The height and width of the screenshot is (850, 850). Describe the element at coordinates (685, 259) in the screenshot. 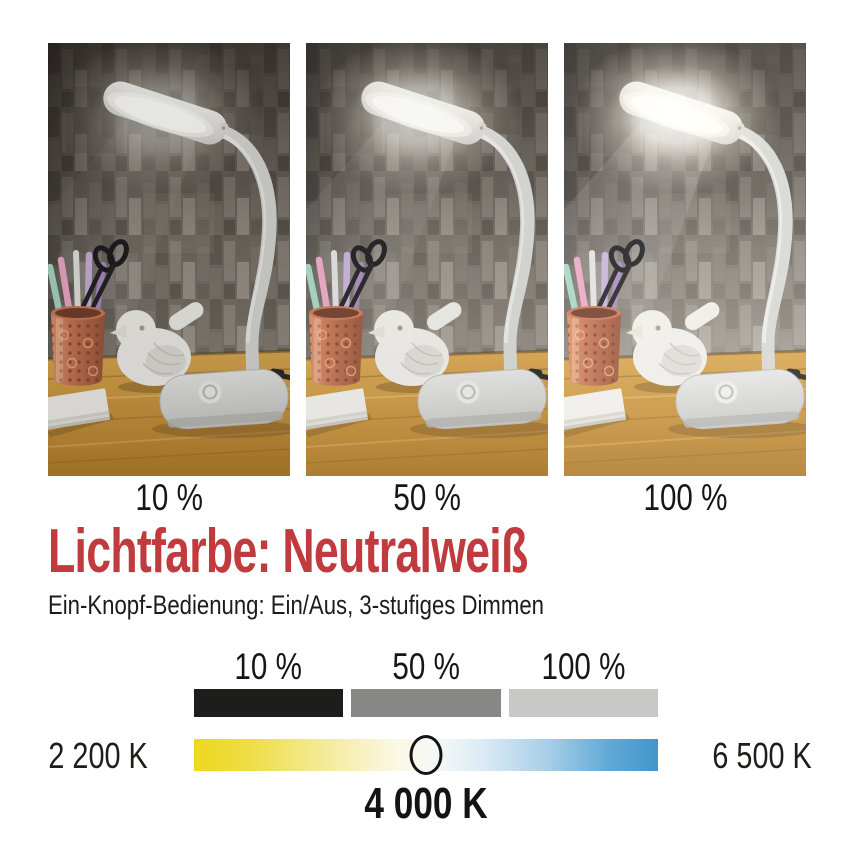

I see `lamp-photo-100-percent` at that location.